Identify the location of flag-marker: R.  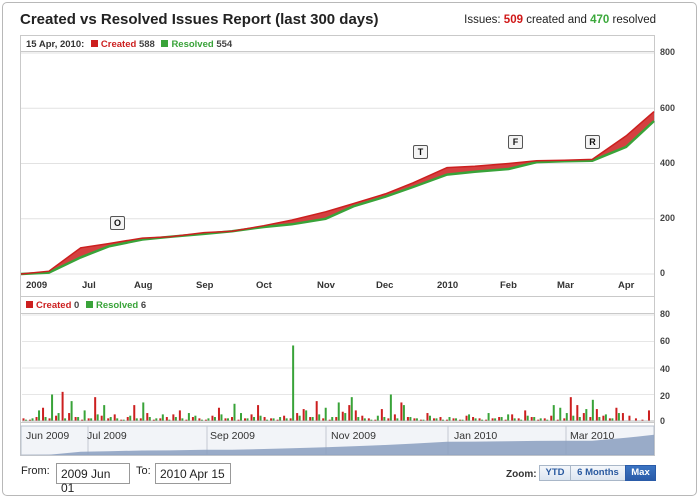
(592, 142).